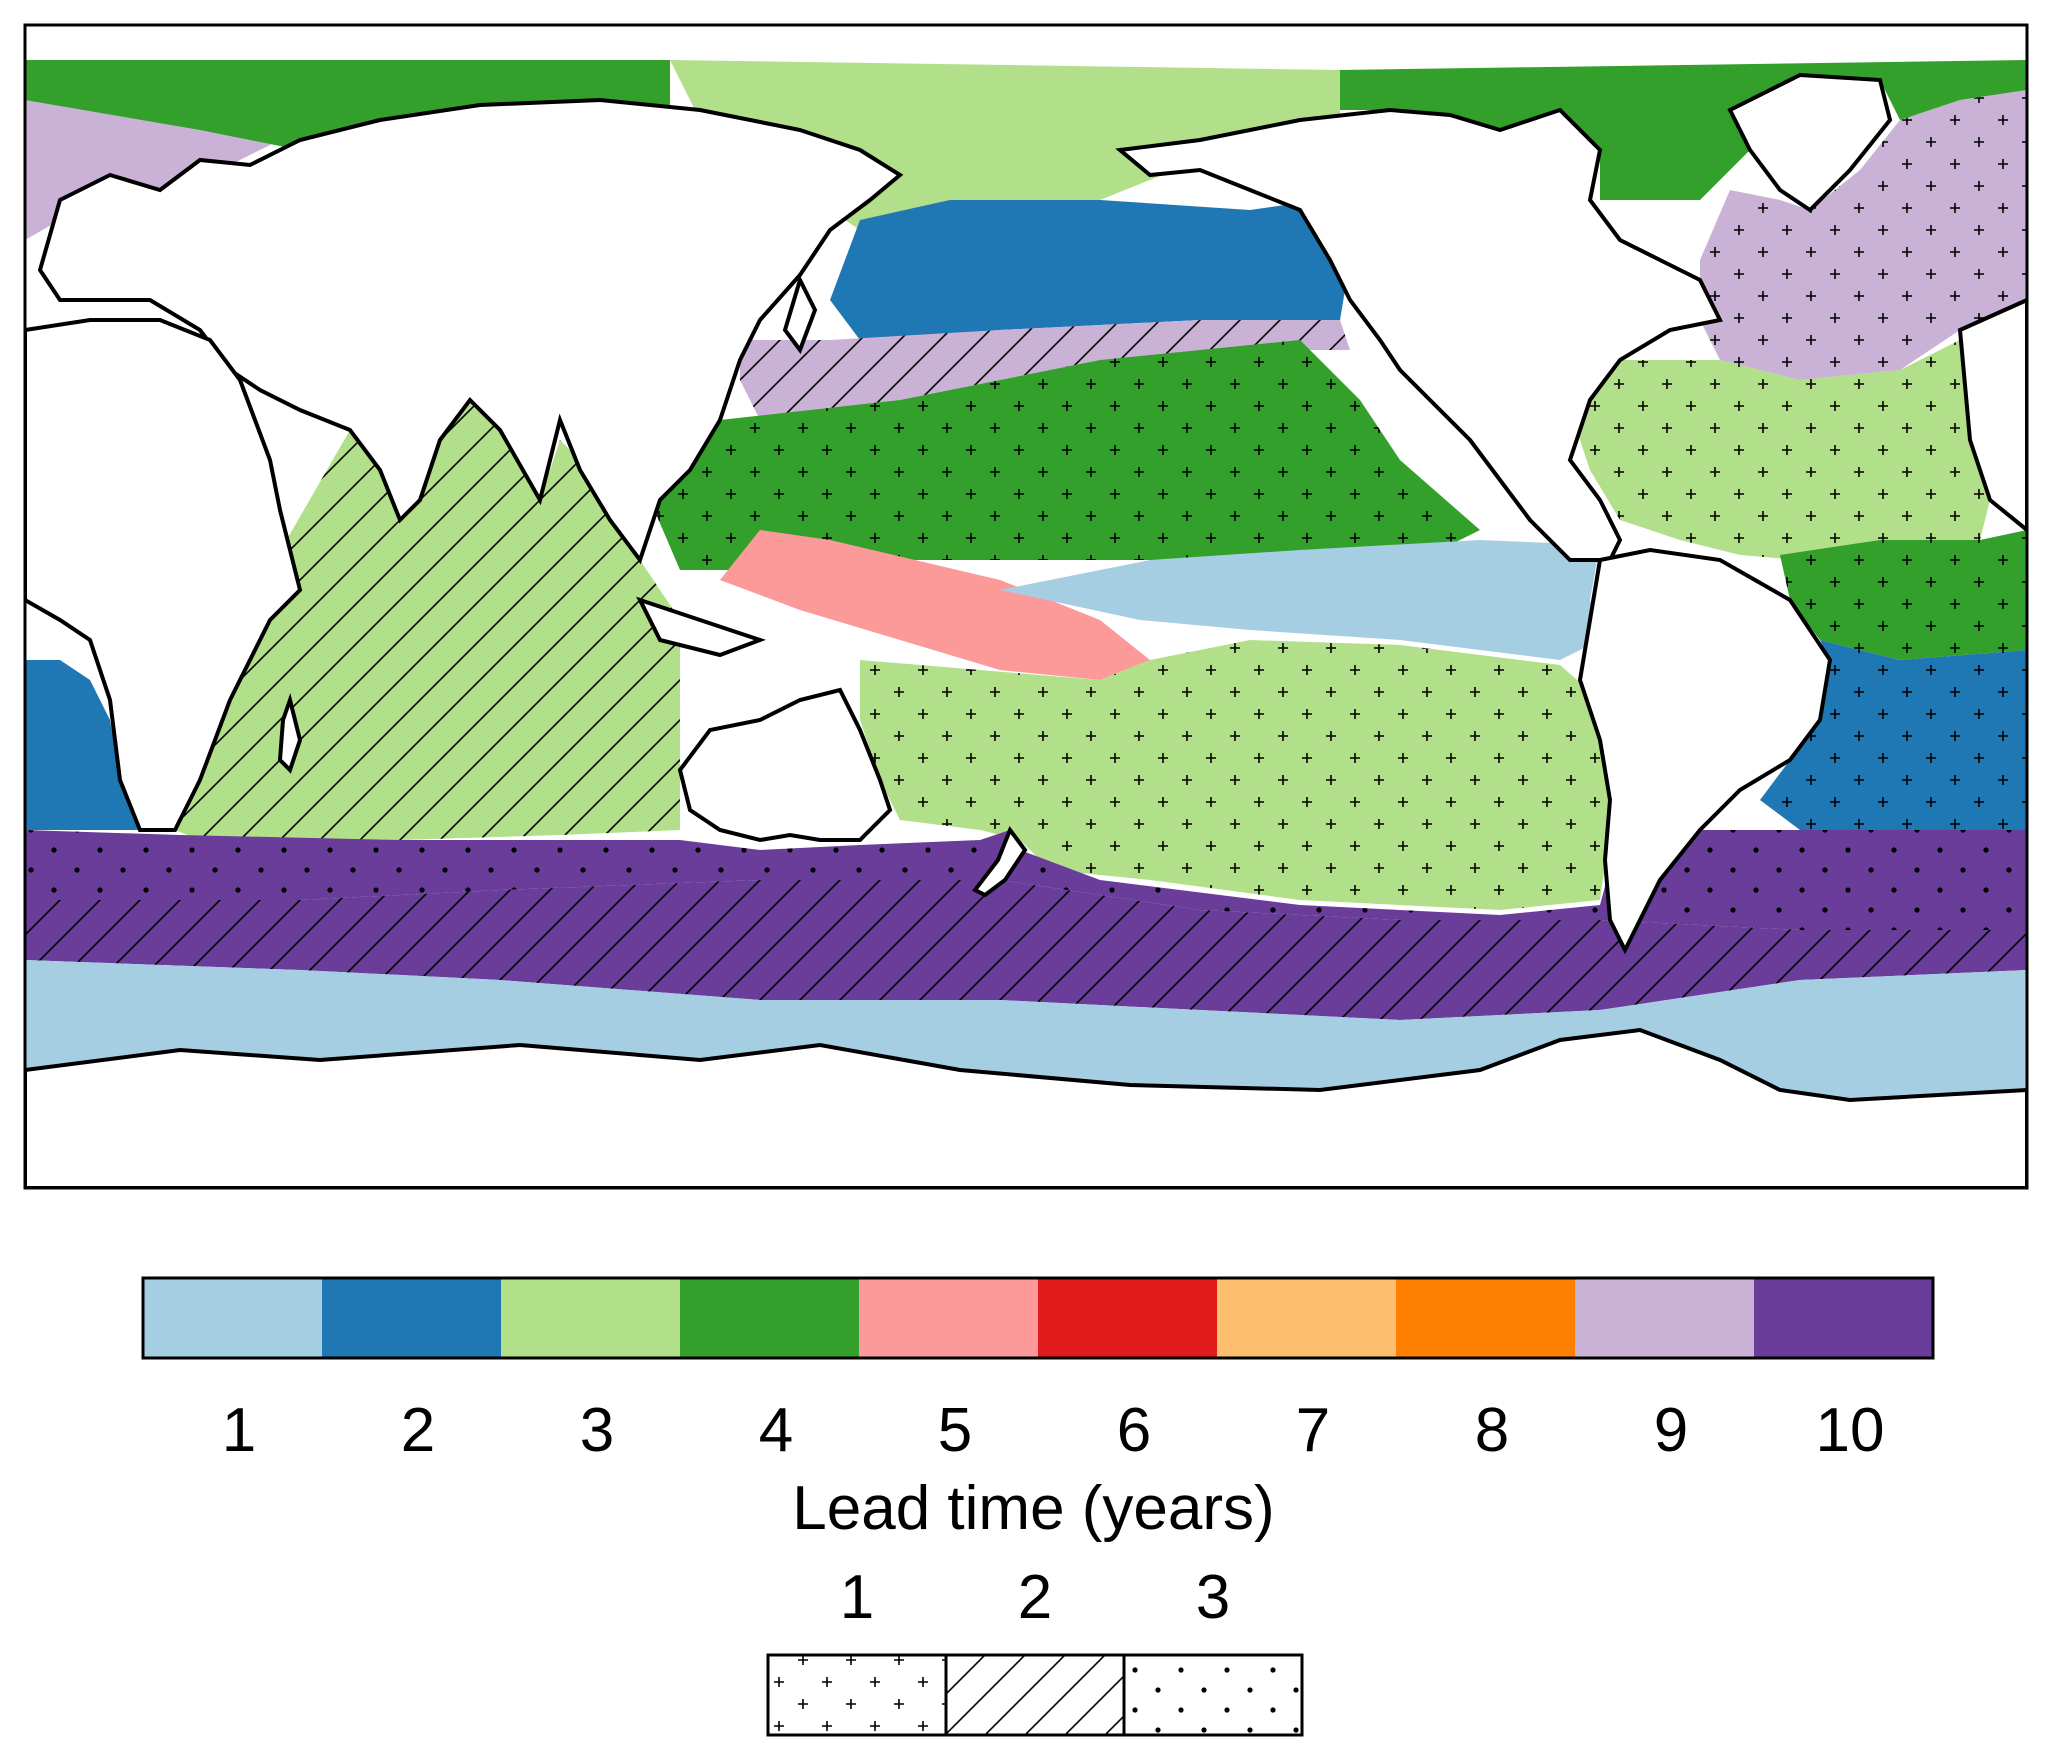 This screenshot has height=1756, width=2067. What do you see at coordinates (1419, 334) in the screenshot?
I see `north-america` at bounding box center [1419, 334].